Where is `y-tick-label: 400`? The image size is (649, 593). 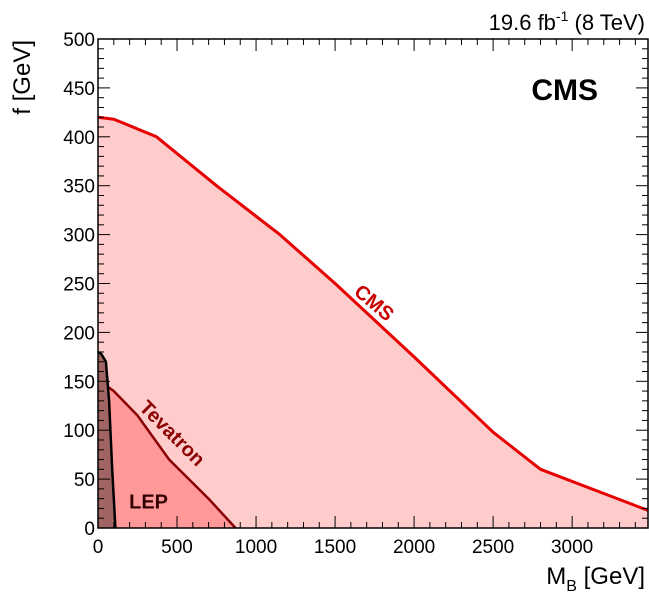
y-tick-label: 400 is located at coordinates (79, 138).